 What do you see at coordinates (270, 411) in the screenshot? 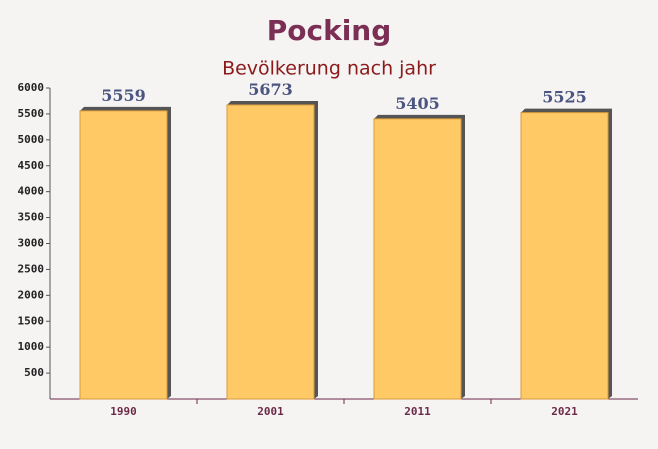
I see `x-tick-label: 2001` at bounding box center [270, 411].